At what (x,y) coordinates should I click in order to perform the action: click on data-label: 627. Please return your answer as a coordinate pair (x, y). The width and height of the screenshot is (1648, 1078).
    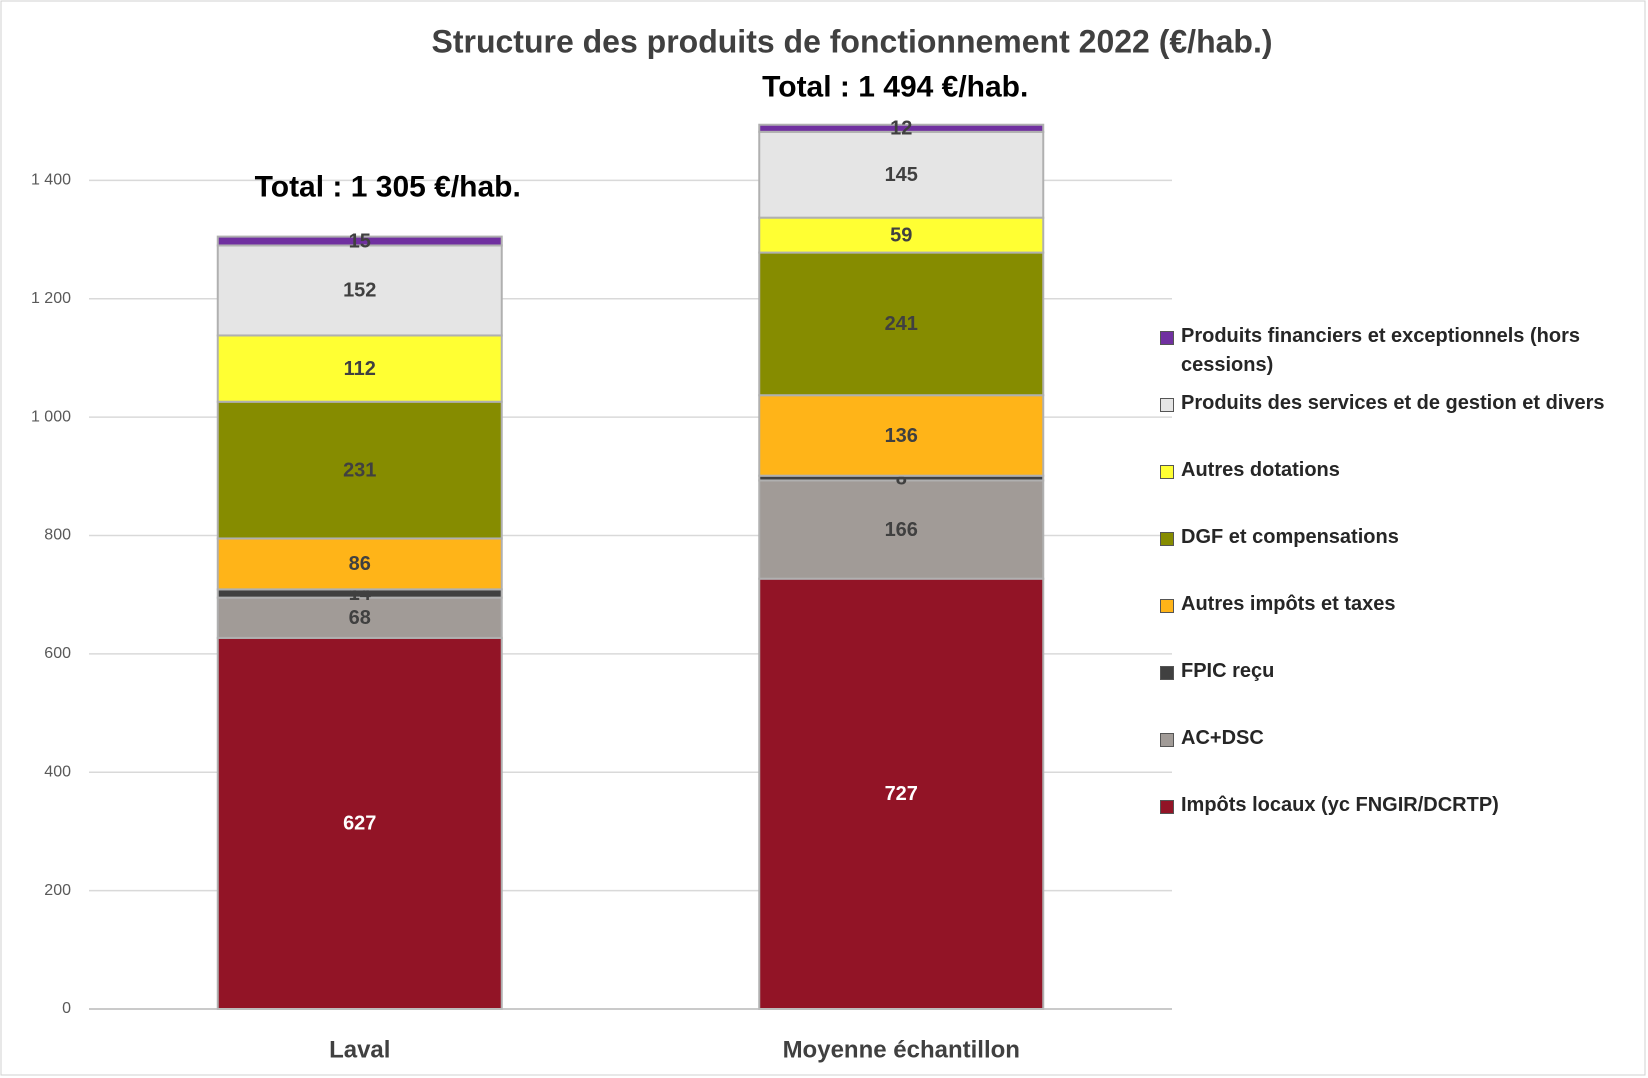
    Looking at the image, I should click on (359, 824).